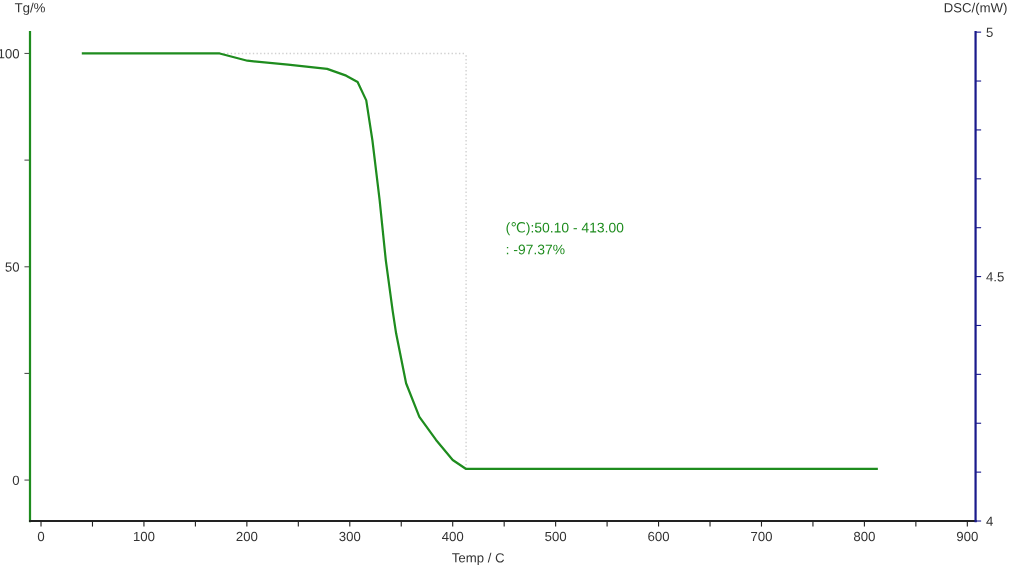  What do you see at coordinates (967, 536) in the screenshot?
I see `x-tick-label: 900` at bounding box center [967, 536].